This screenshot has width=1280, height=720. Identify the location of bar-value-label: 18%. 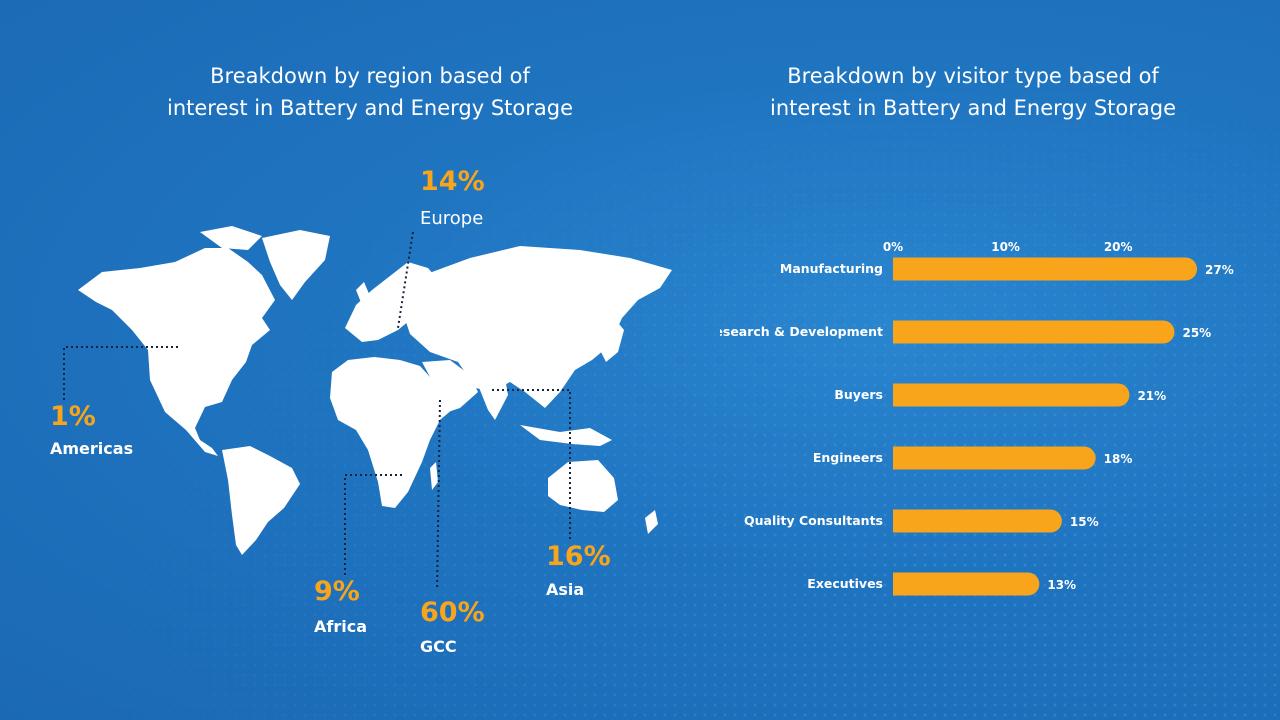
(1118, 459).